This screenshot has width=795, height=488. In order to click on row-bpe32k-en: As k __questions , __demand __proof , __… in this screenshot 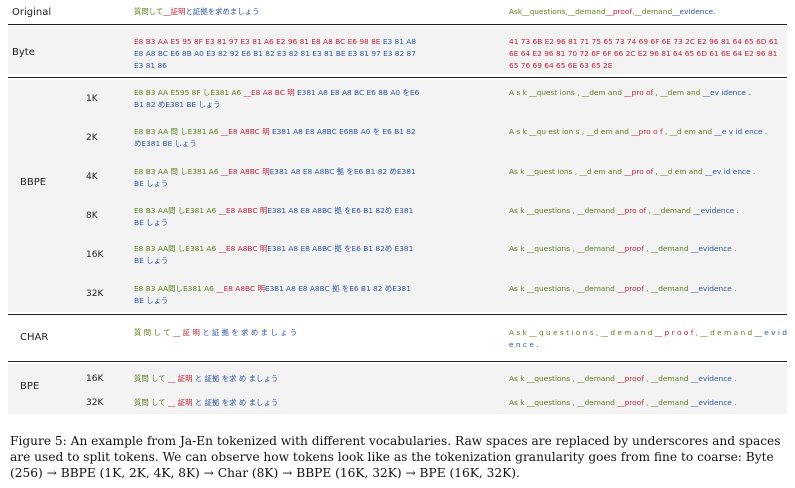, I will do `click(623, 402)`.